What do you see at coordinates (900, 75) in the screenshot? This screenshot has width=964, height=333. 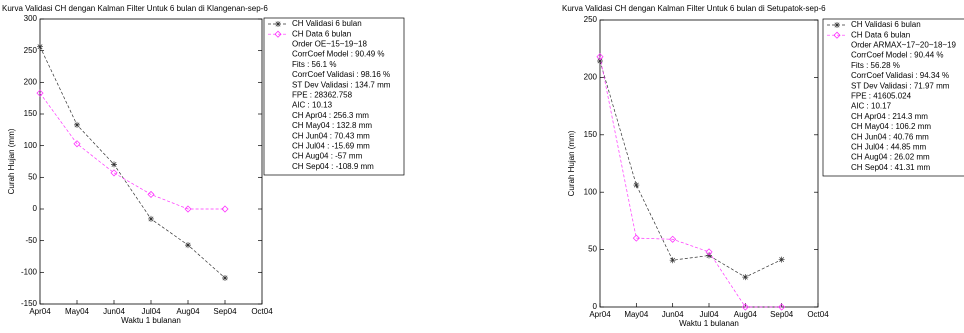 I see `legend-note: CorrCoef Validasi : 94.34 %` at bounding box center [900, 75].